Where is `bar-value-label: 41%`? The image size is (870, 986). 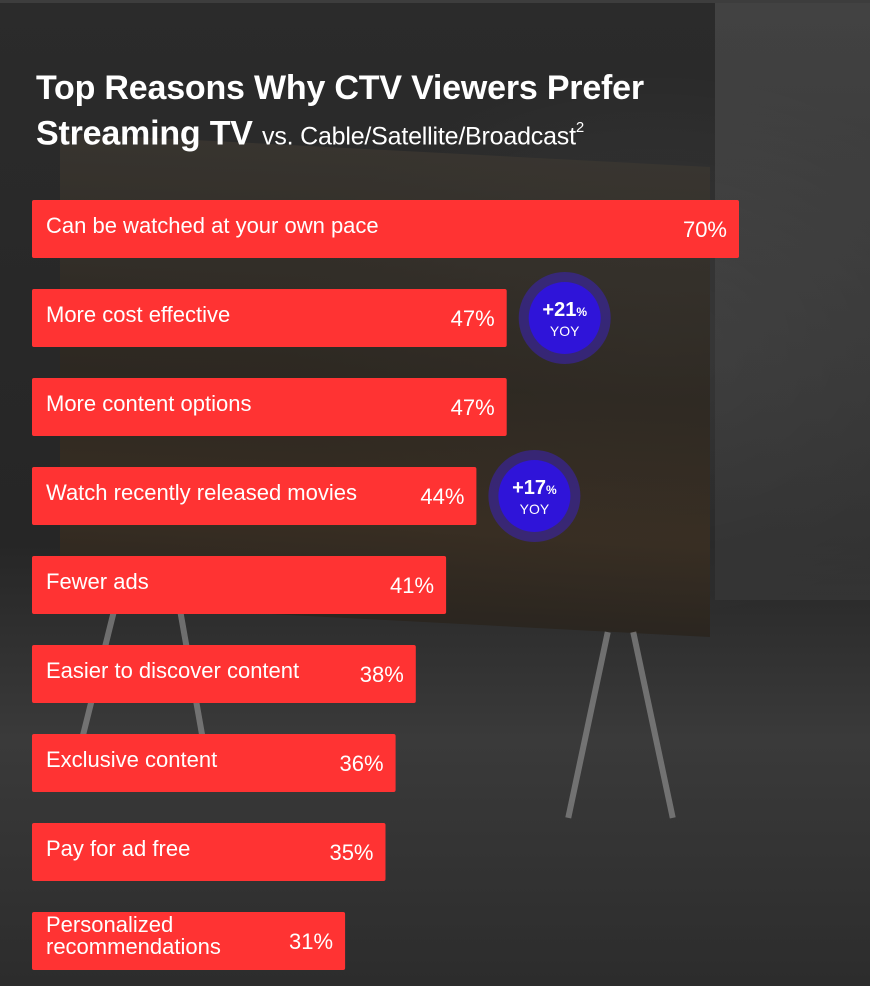 bar-value-label: 41% is located at coordinates (412, 585).